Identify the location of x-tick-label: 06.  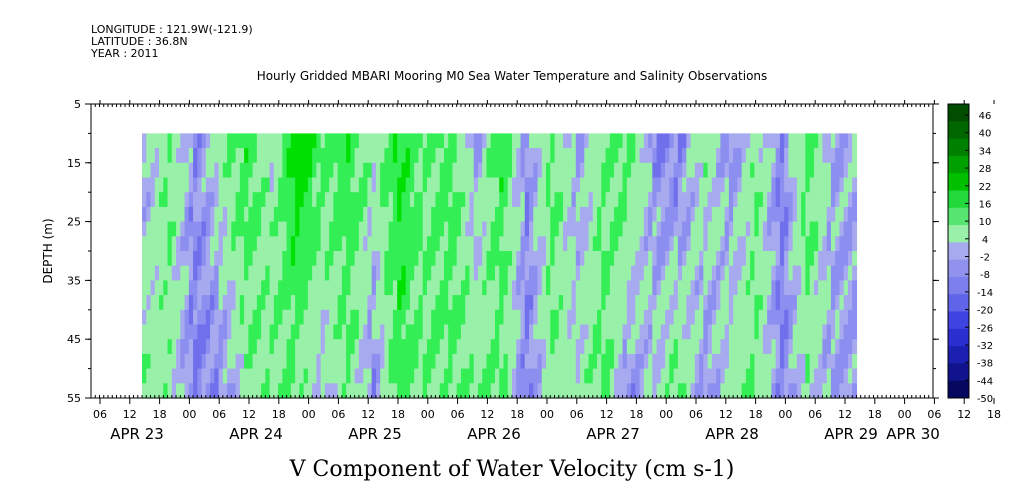
(577, 414).